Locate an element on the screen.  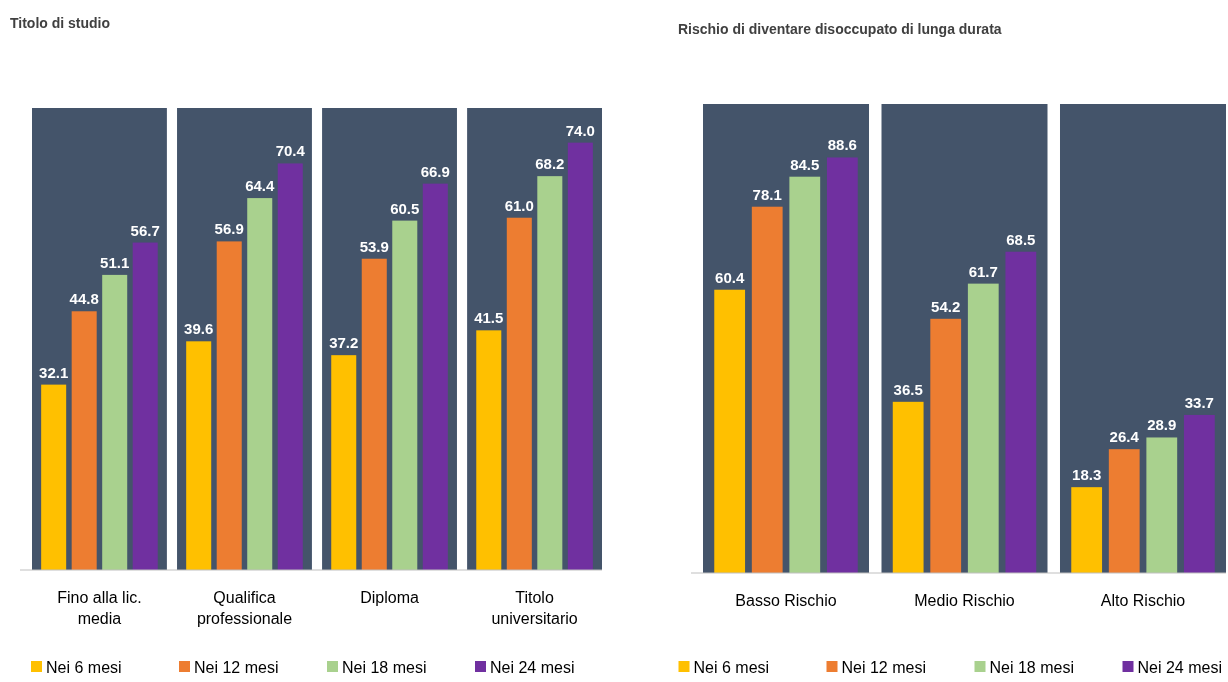
data-label: 61.0 is located at coordinates (519, 205).